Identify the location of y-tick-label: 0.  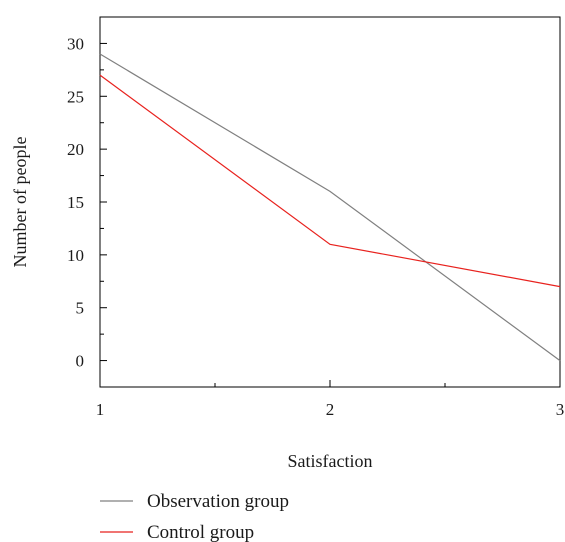
(80, 361).